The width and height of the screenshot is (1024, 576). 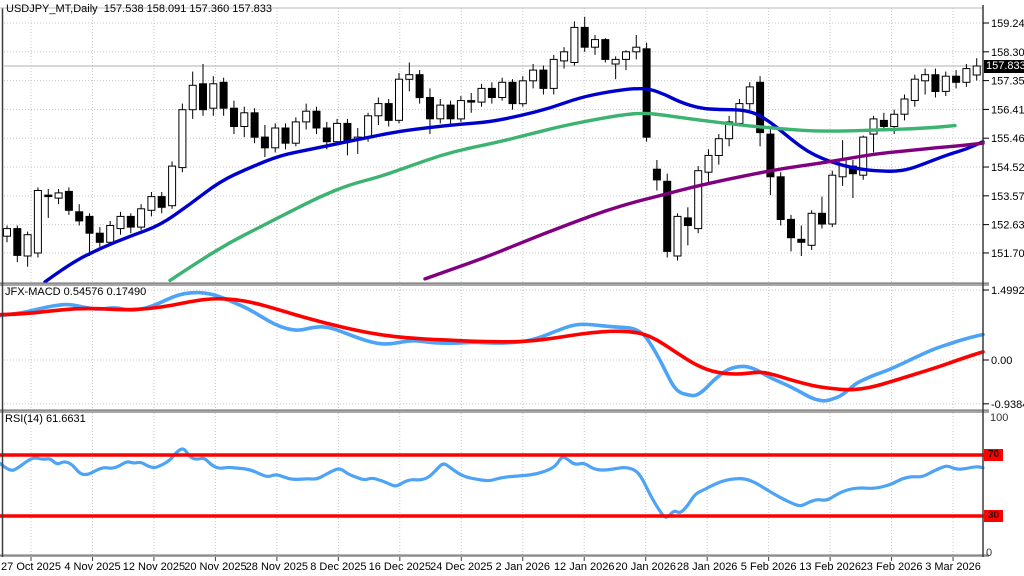 I want to click on date-tick-label: 23 Feb 2026, so click(x=892, y=567).